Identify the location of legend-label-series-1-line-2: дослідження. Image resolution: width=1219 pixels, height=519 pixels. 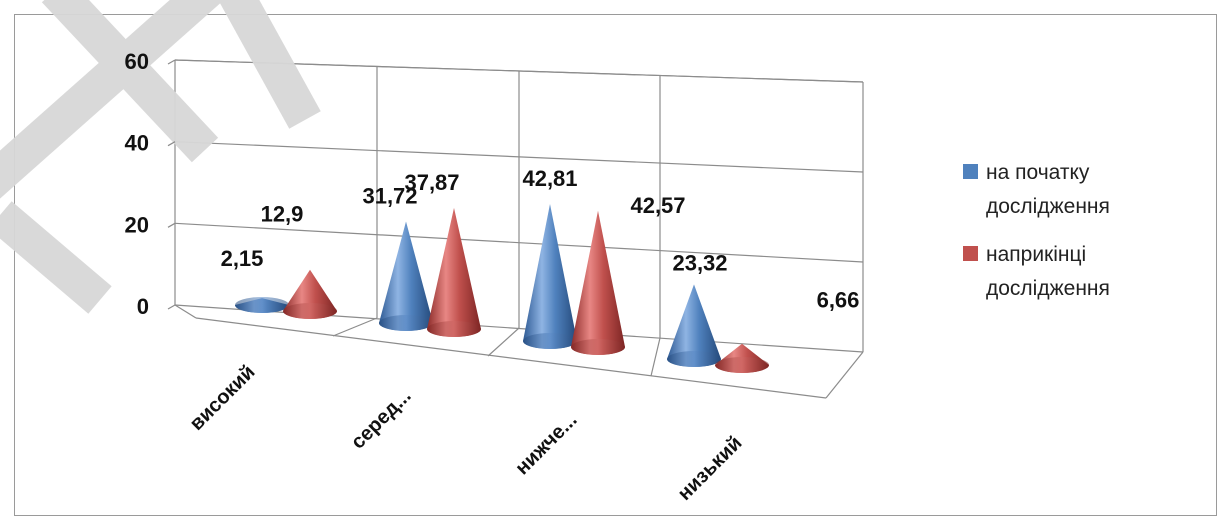
(1048, 206).